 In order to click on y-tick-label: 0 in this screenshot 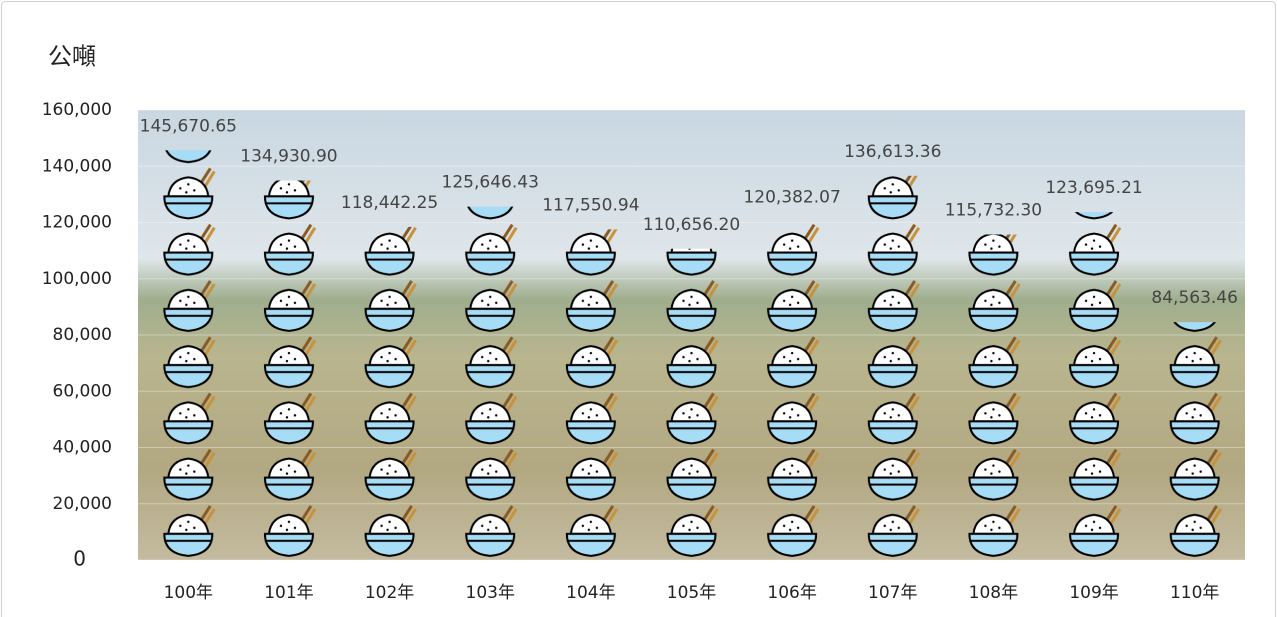, I will do `click(79, 559)`.